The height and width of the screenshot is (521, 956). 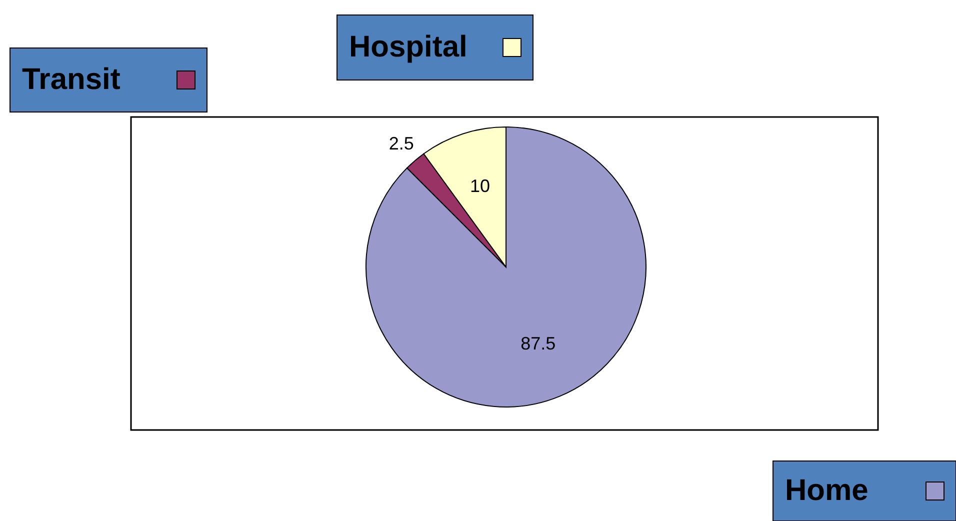 I want to click on legend-label: Hospital, so click(x=408, y=47).